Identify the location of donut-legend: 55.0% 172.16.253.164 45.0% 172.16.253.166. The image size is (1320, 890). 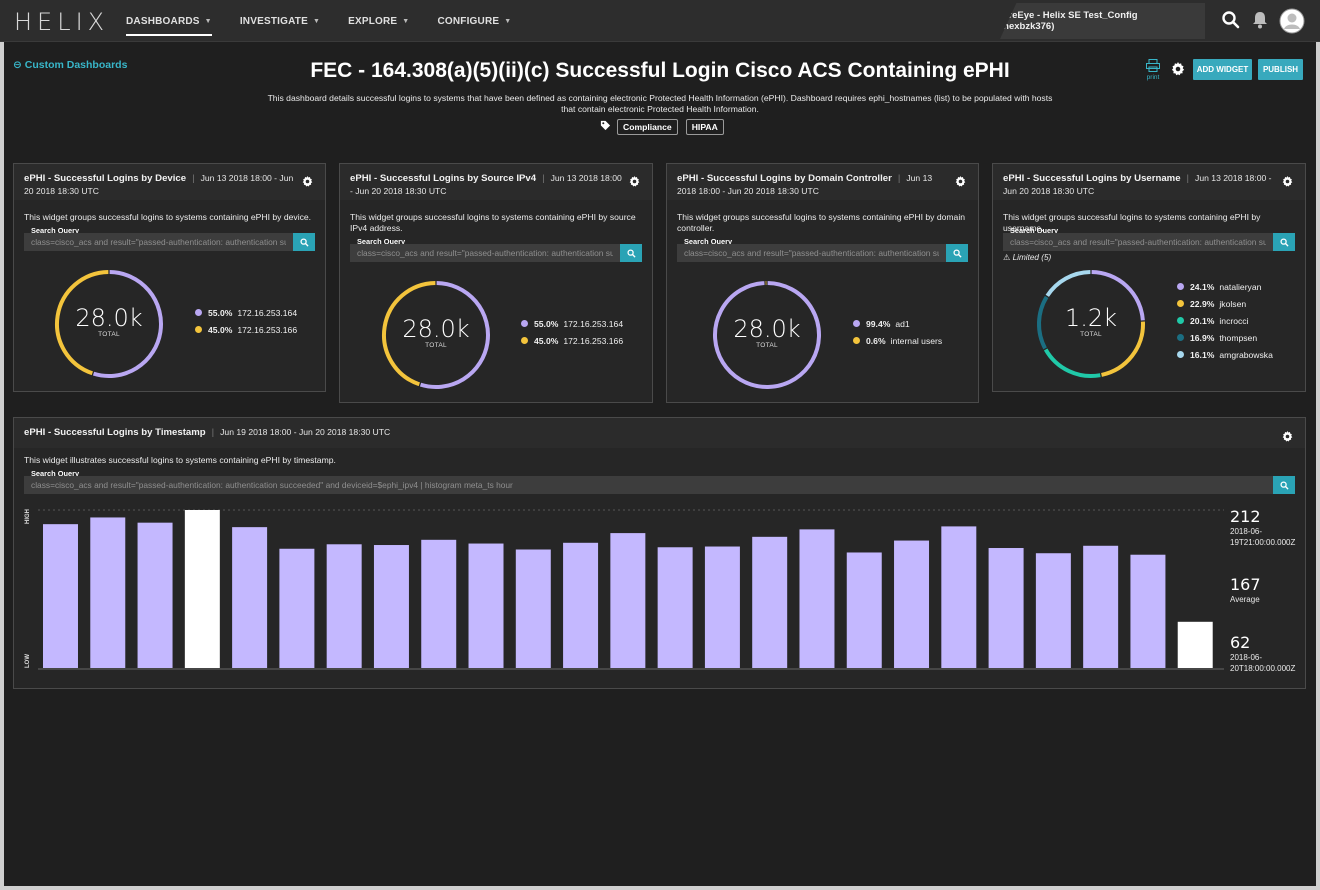
(572, 332).